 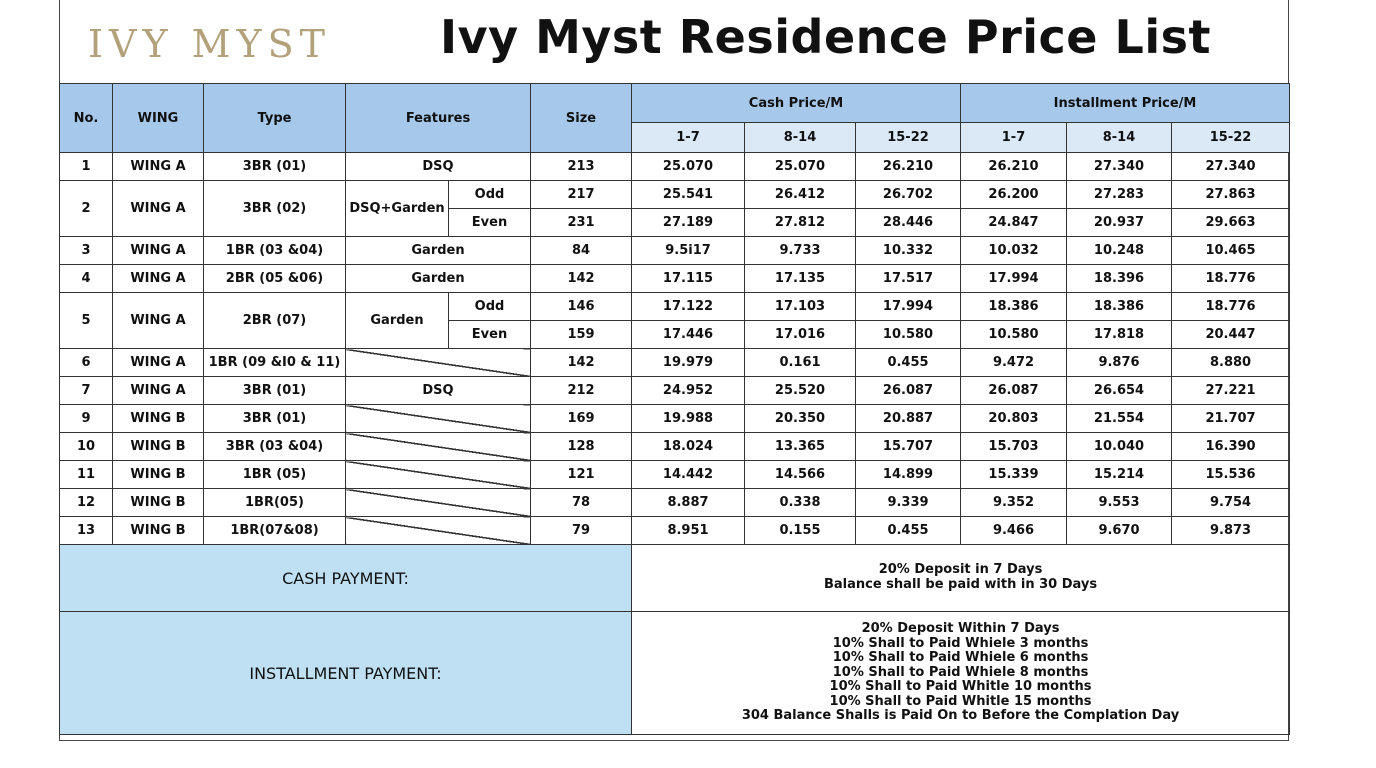 What do you see at coordinates (1014, 306) in the screenshot?
I see `cell-inst-1: 18.386` at bounding box center [1014, 306].